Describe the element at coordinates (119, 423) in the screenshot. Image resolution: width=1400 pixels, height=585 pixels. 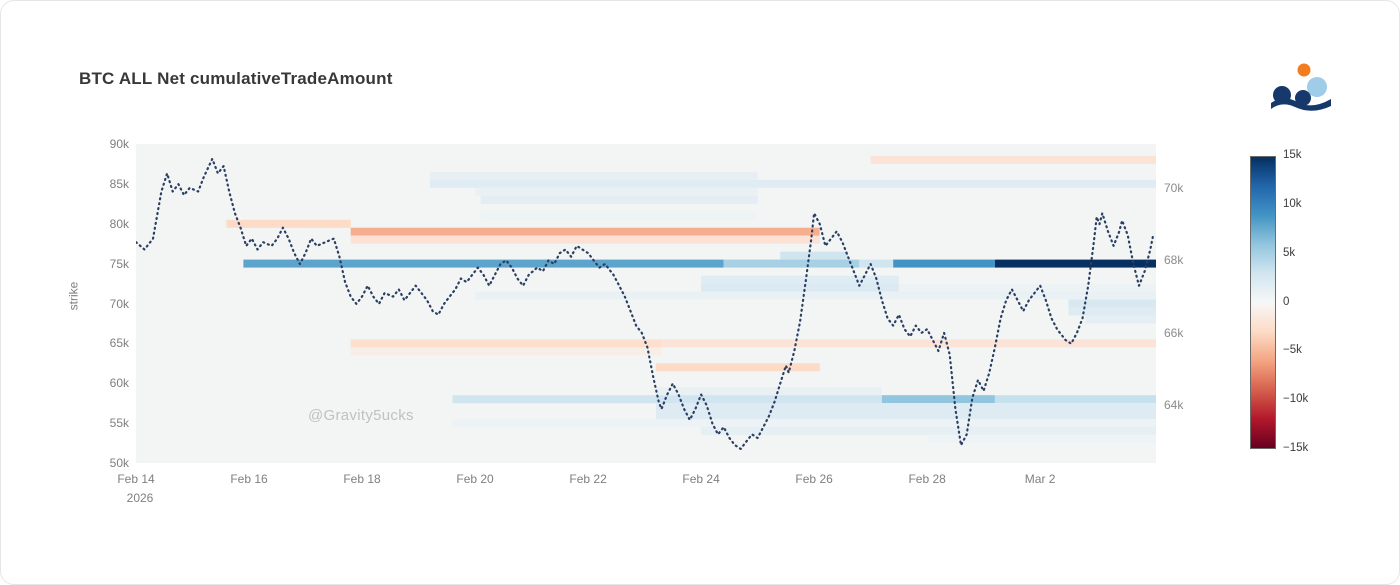
I see `strike-tick-label: 55k` at that location.